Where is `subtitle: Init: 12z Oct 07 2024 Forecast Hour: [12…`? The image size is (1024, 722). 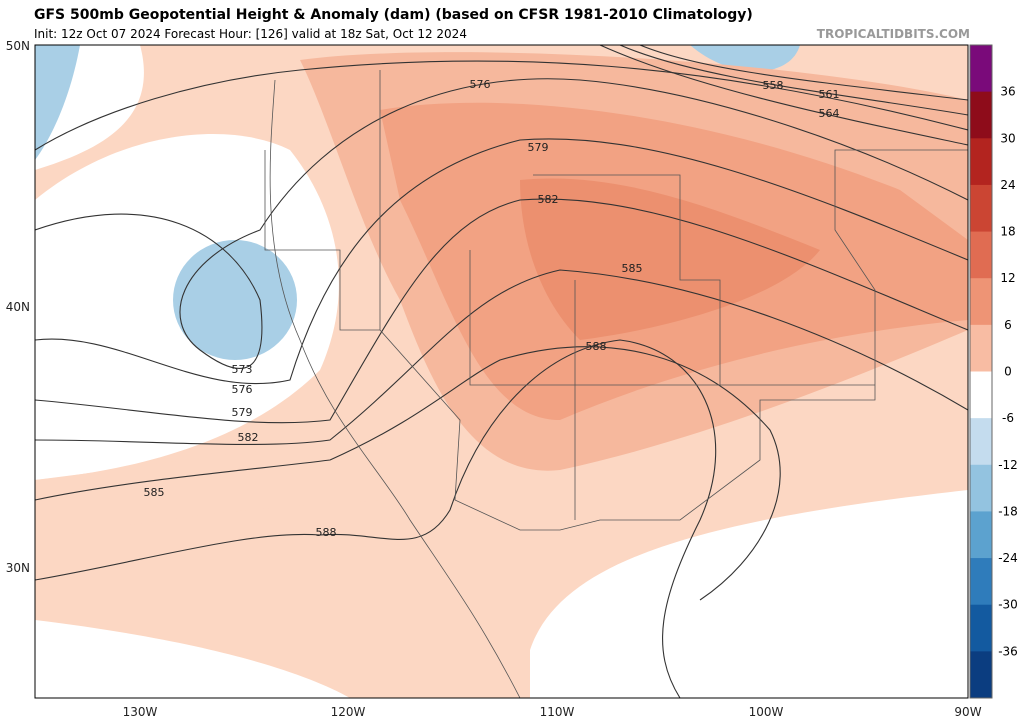 subtitle: Init: 12z Oct 07 2024 Forecast Hour: [12… is located at coordinates (250, 34).